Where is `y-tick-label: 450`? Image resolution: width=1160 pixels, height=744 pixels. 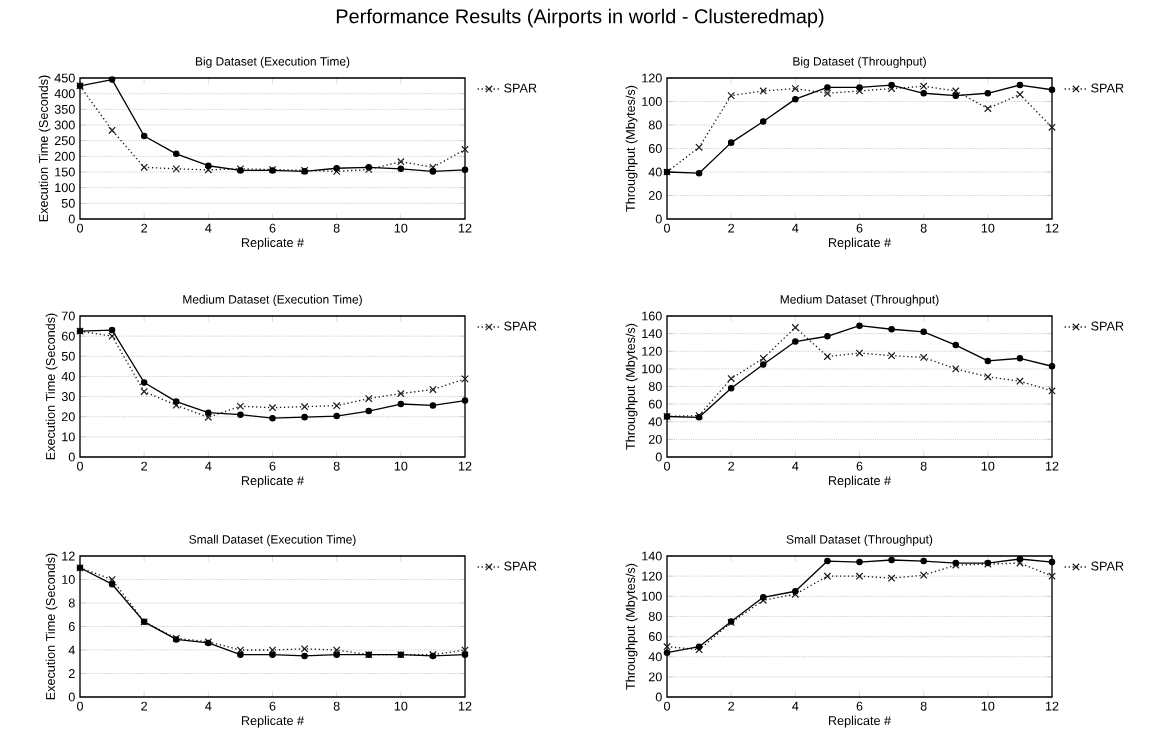
y-tick-label: 450 is located at coordinates (64, 78).